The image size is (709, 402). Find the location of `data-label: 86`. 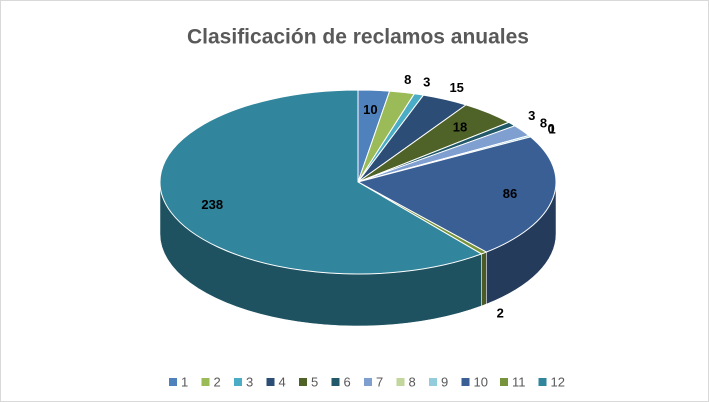

data-label: 86 is located at coordinates (510, 193).